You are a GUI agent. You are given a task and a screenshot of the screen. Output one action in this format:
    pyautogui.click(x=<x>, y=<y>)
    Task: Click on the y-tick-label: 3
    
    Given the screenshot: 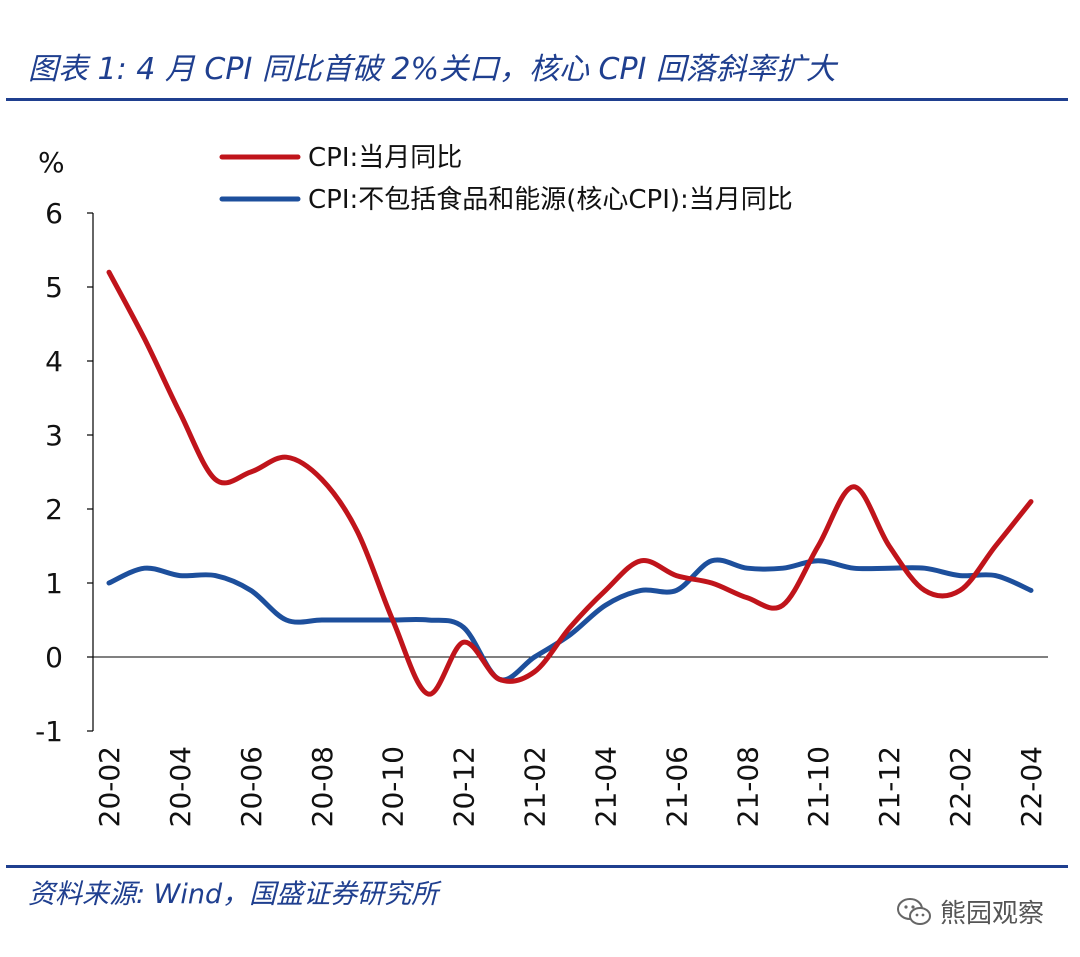 What is the action you would take?
    pyautogui.click(x=54, y=435)
    